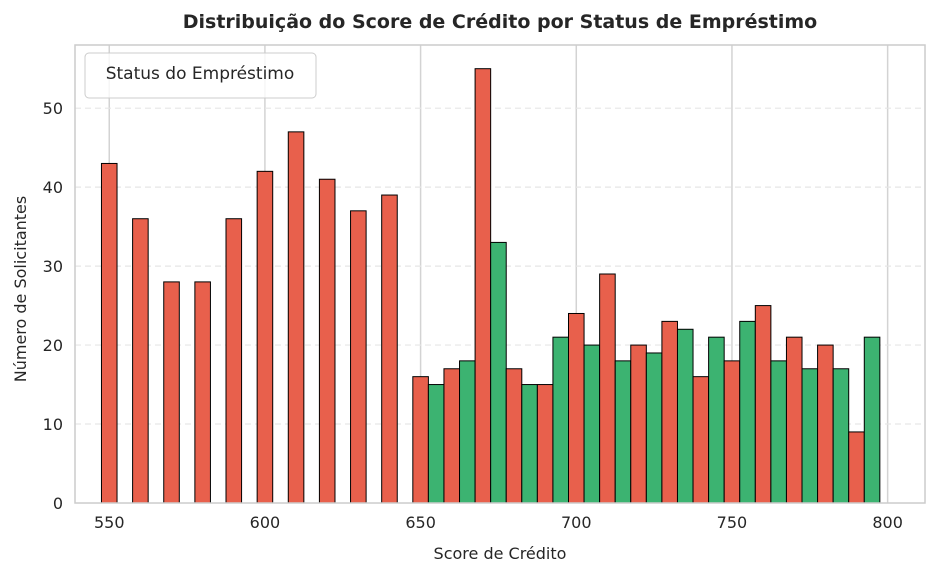  What do you see at coordinates (53, 306) in the screenshot?
I see `y-tick-labels: 0 10 20 30 40 50` at bounding box center [53, 306].